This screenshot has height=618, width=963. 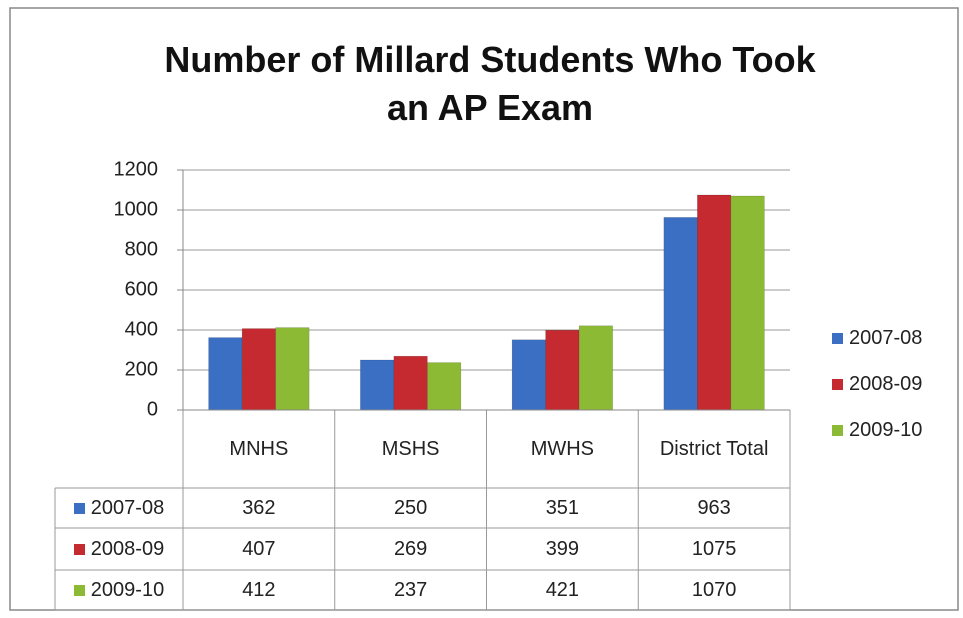 I want to click on table-value: 269, so click(x=410, y=549).